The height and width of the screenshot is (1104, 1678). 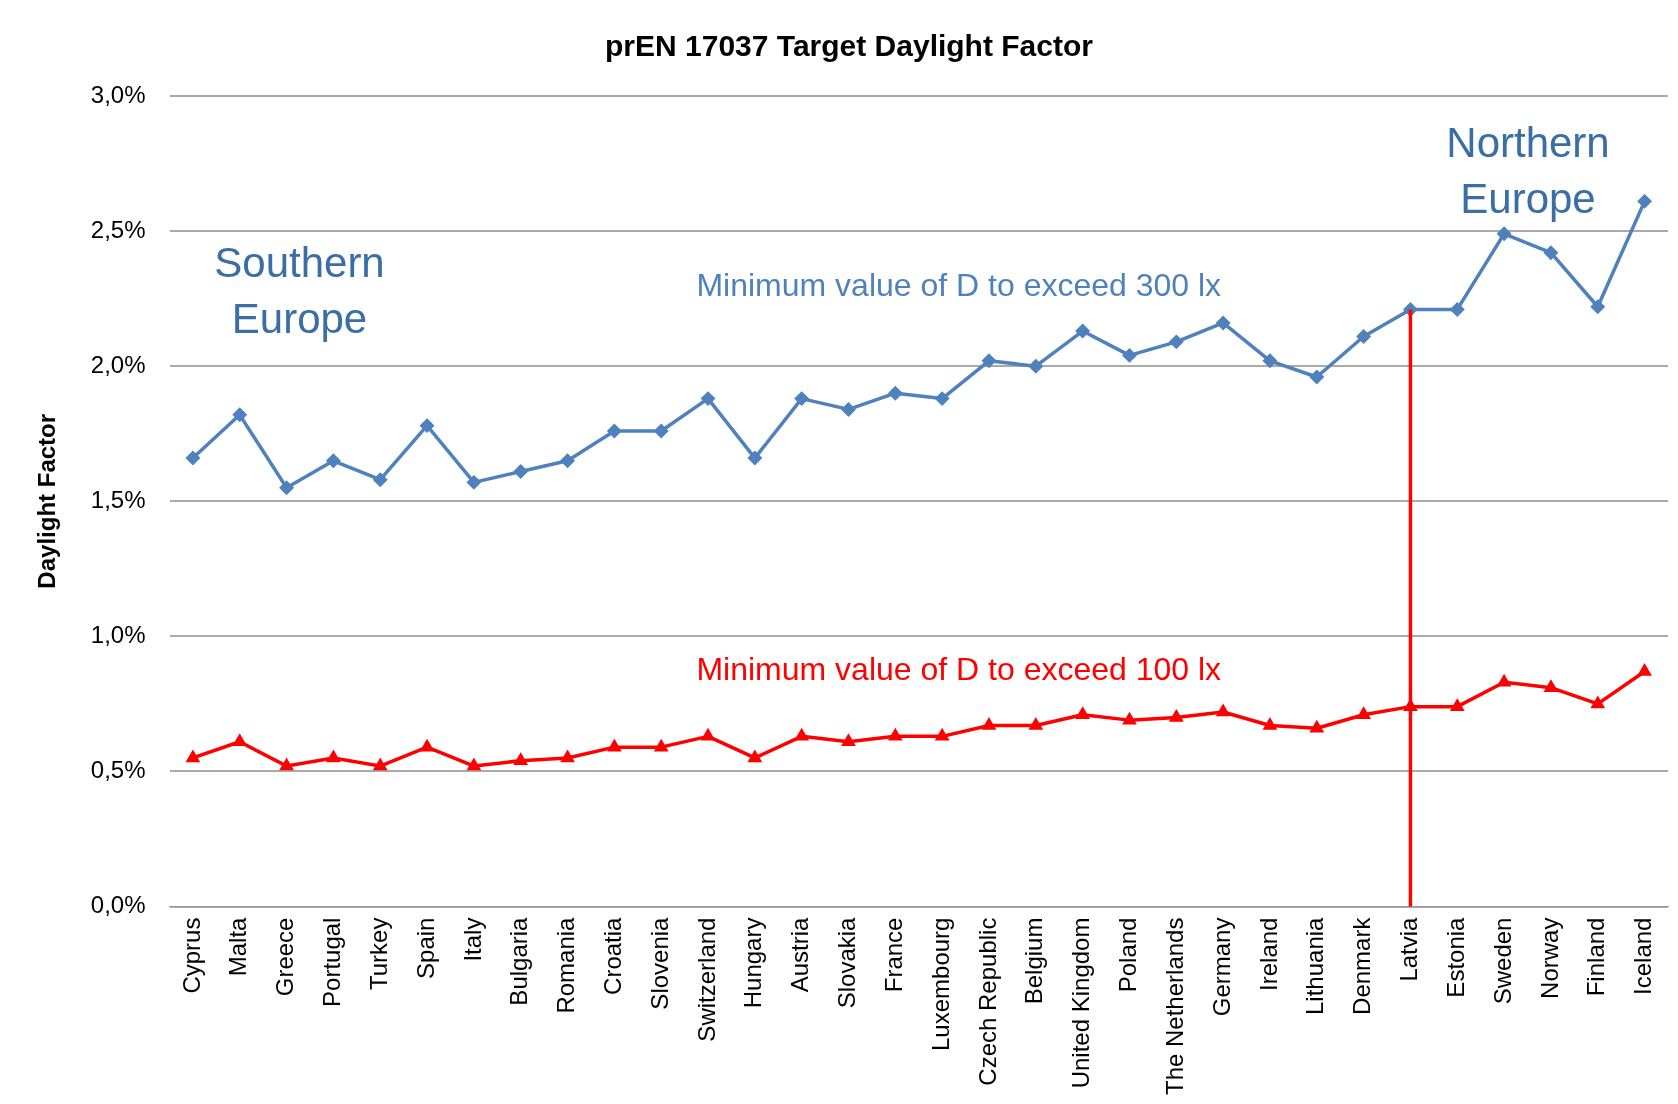 I want to click on x-tick-label: Italy, so click(x=472, y=939).